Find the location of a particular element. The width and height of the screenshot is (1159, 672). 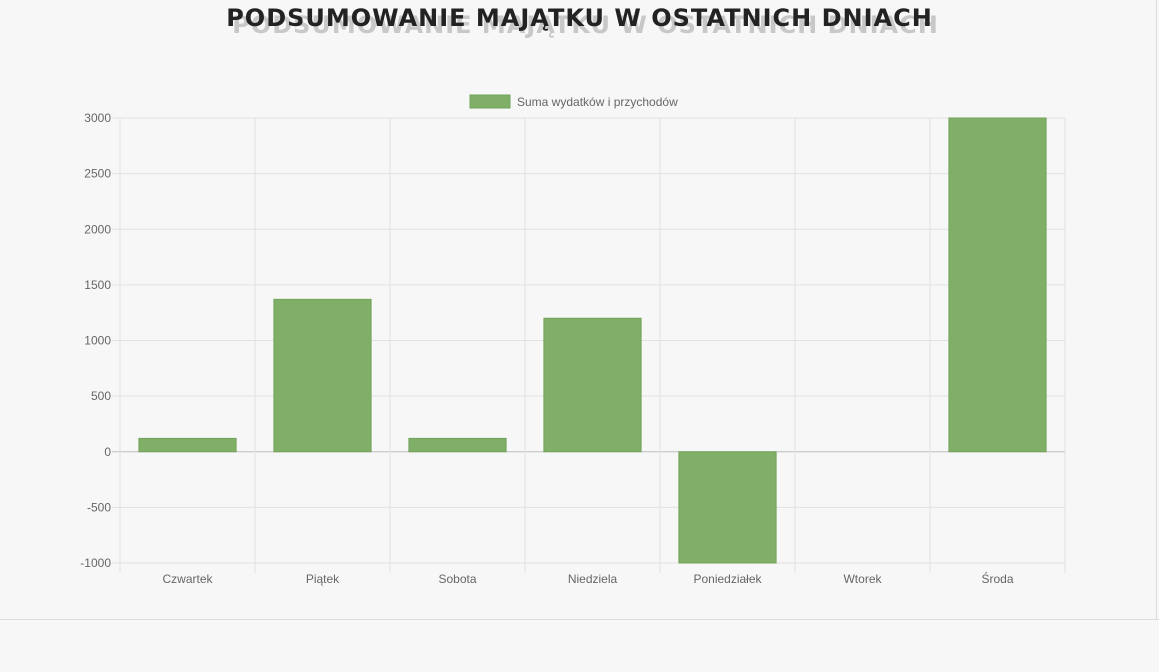

y-tick-label: 0 is located at coordinates (107, 452).